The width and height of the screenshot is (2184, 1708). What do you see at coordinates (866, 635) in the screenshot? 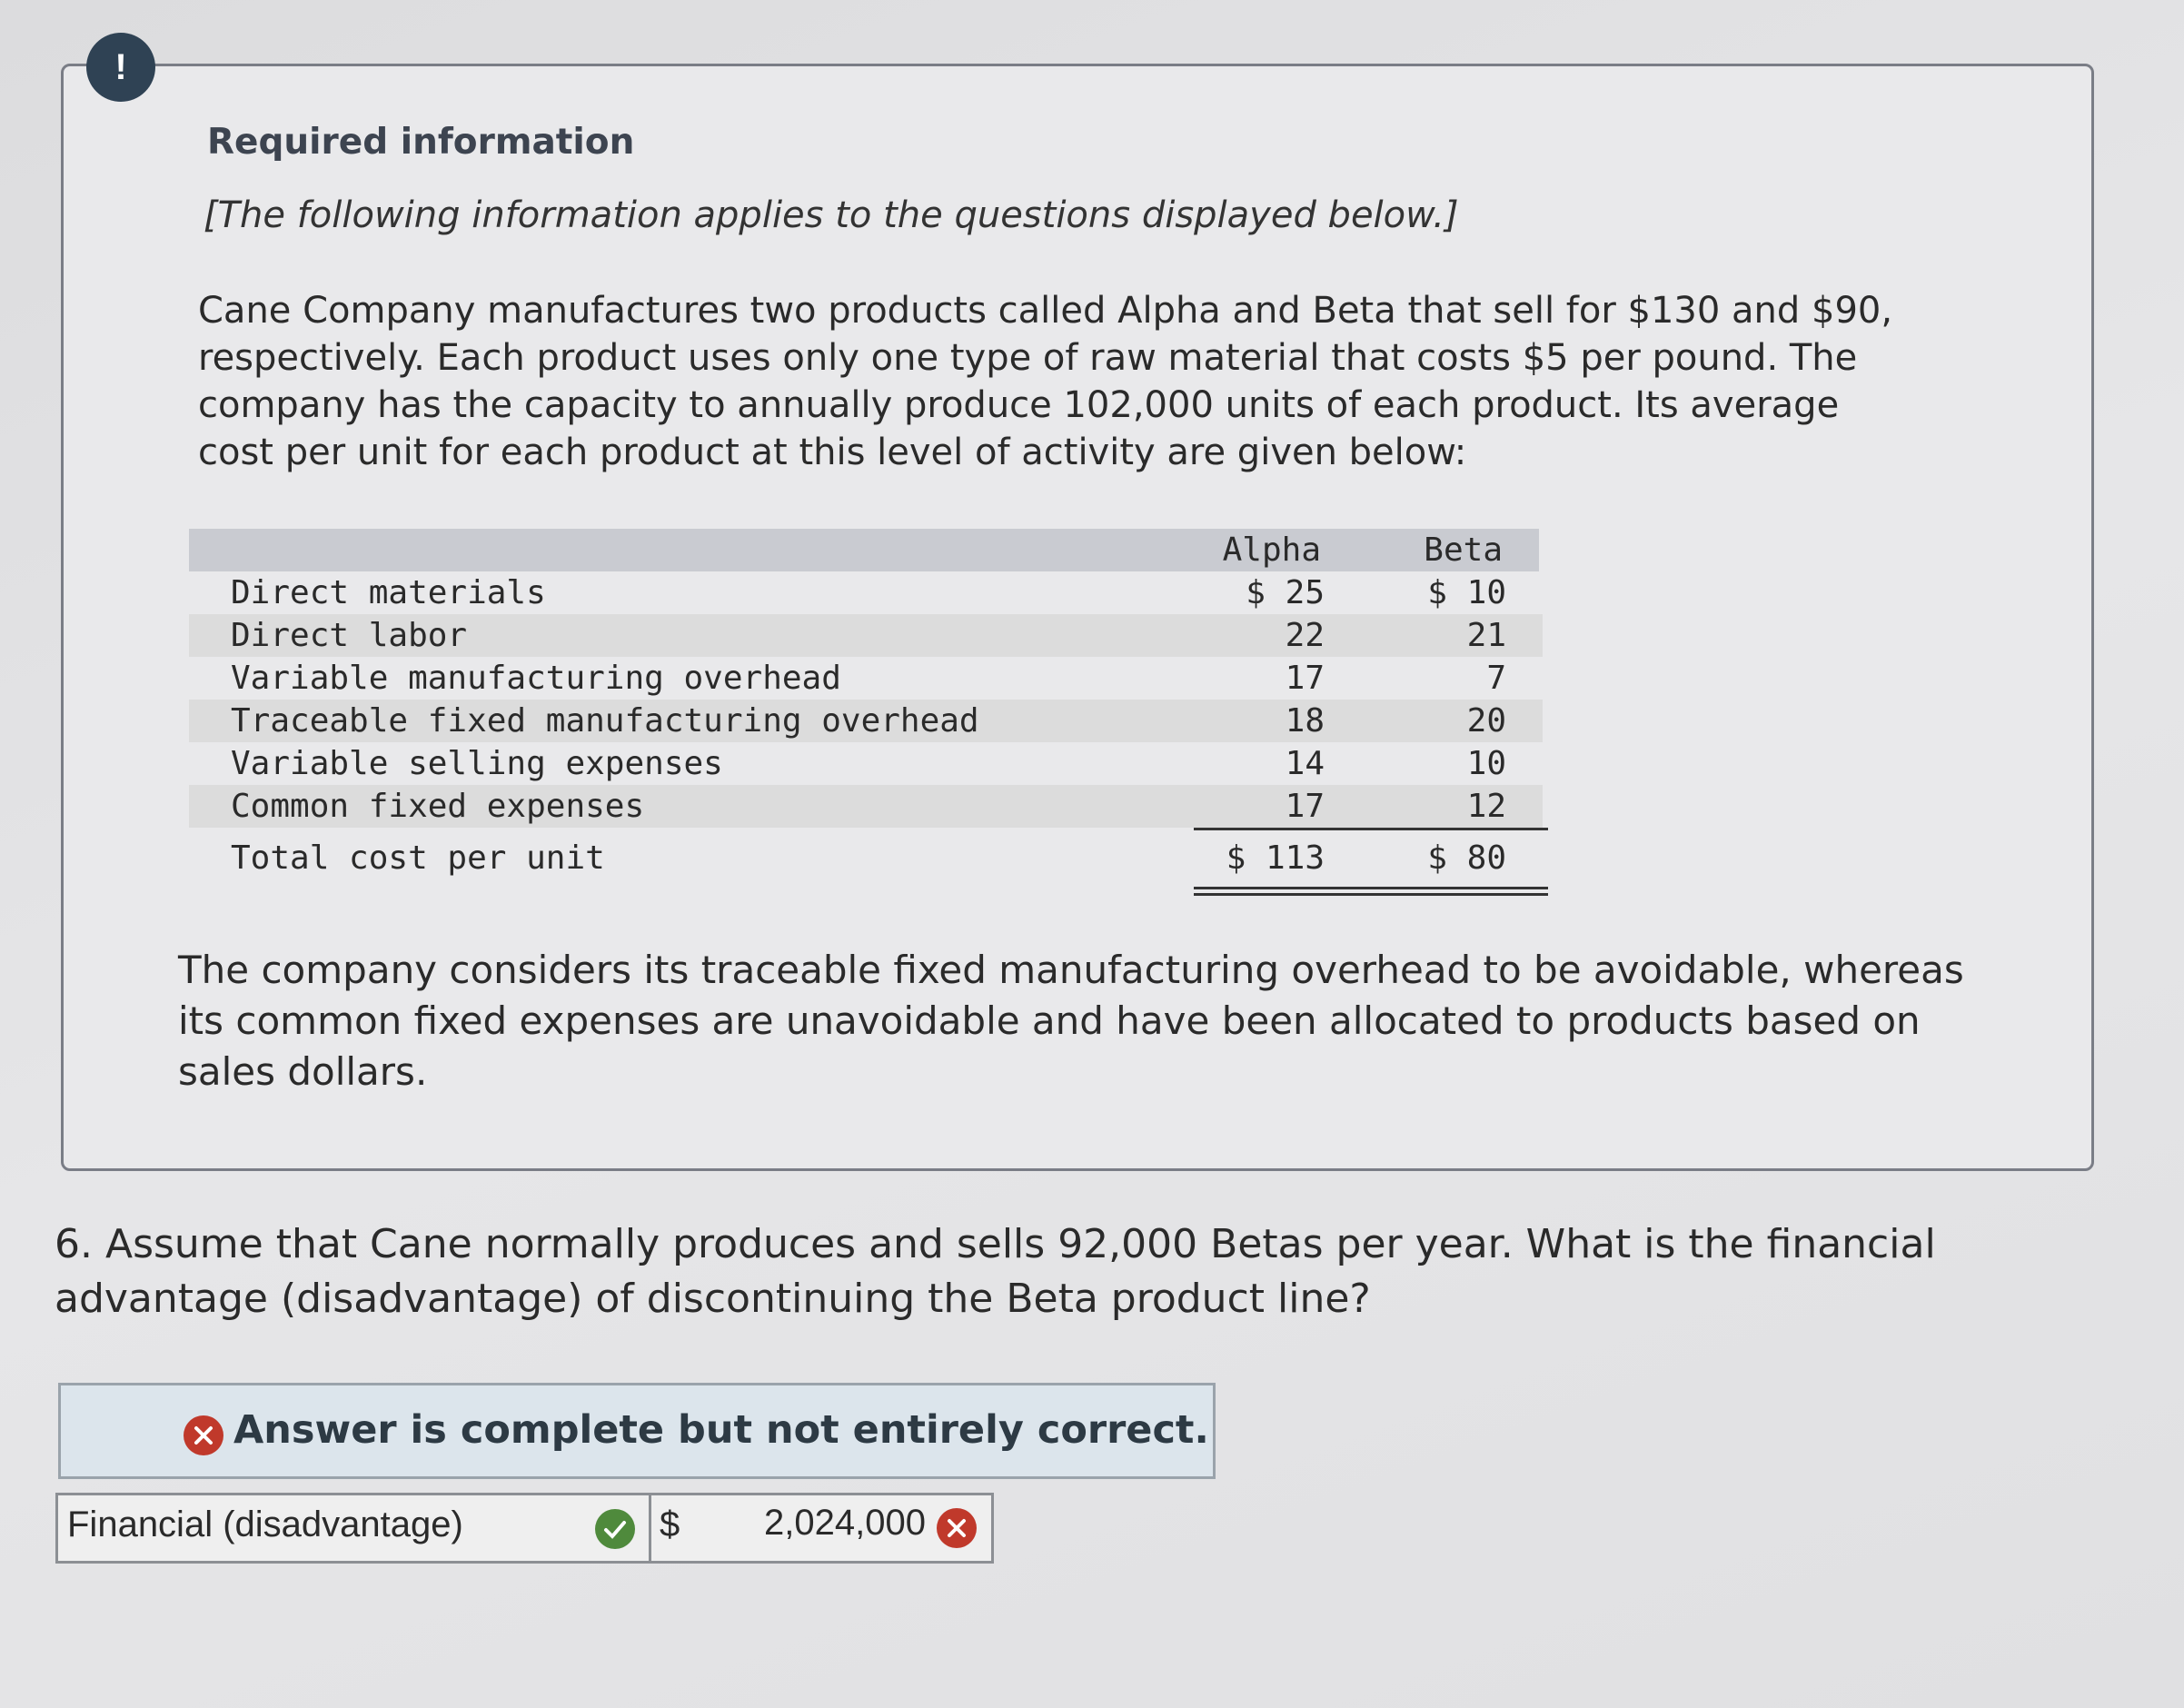
I see `table-row: Direct labor 22 21` at bounding box center [866, 635].